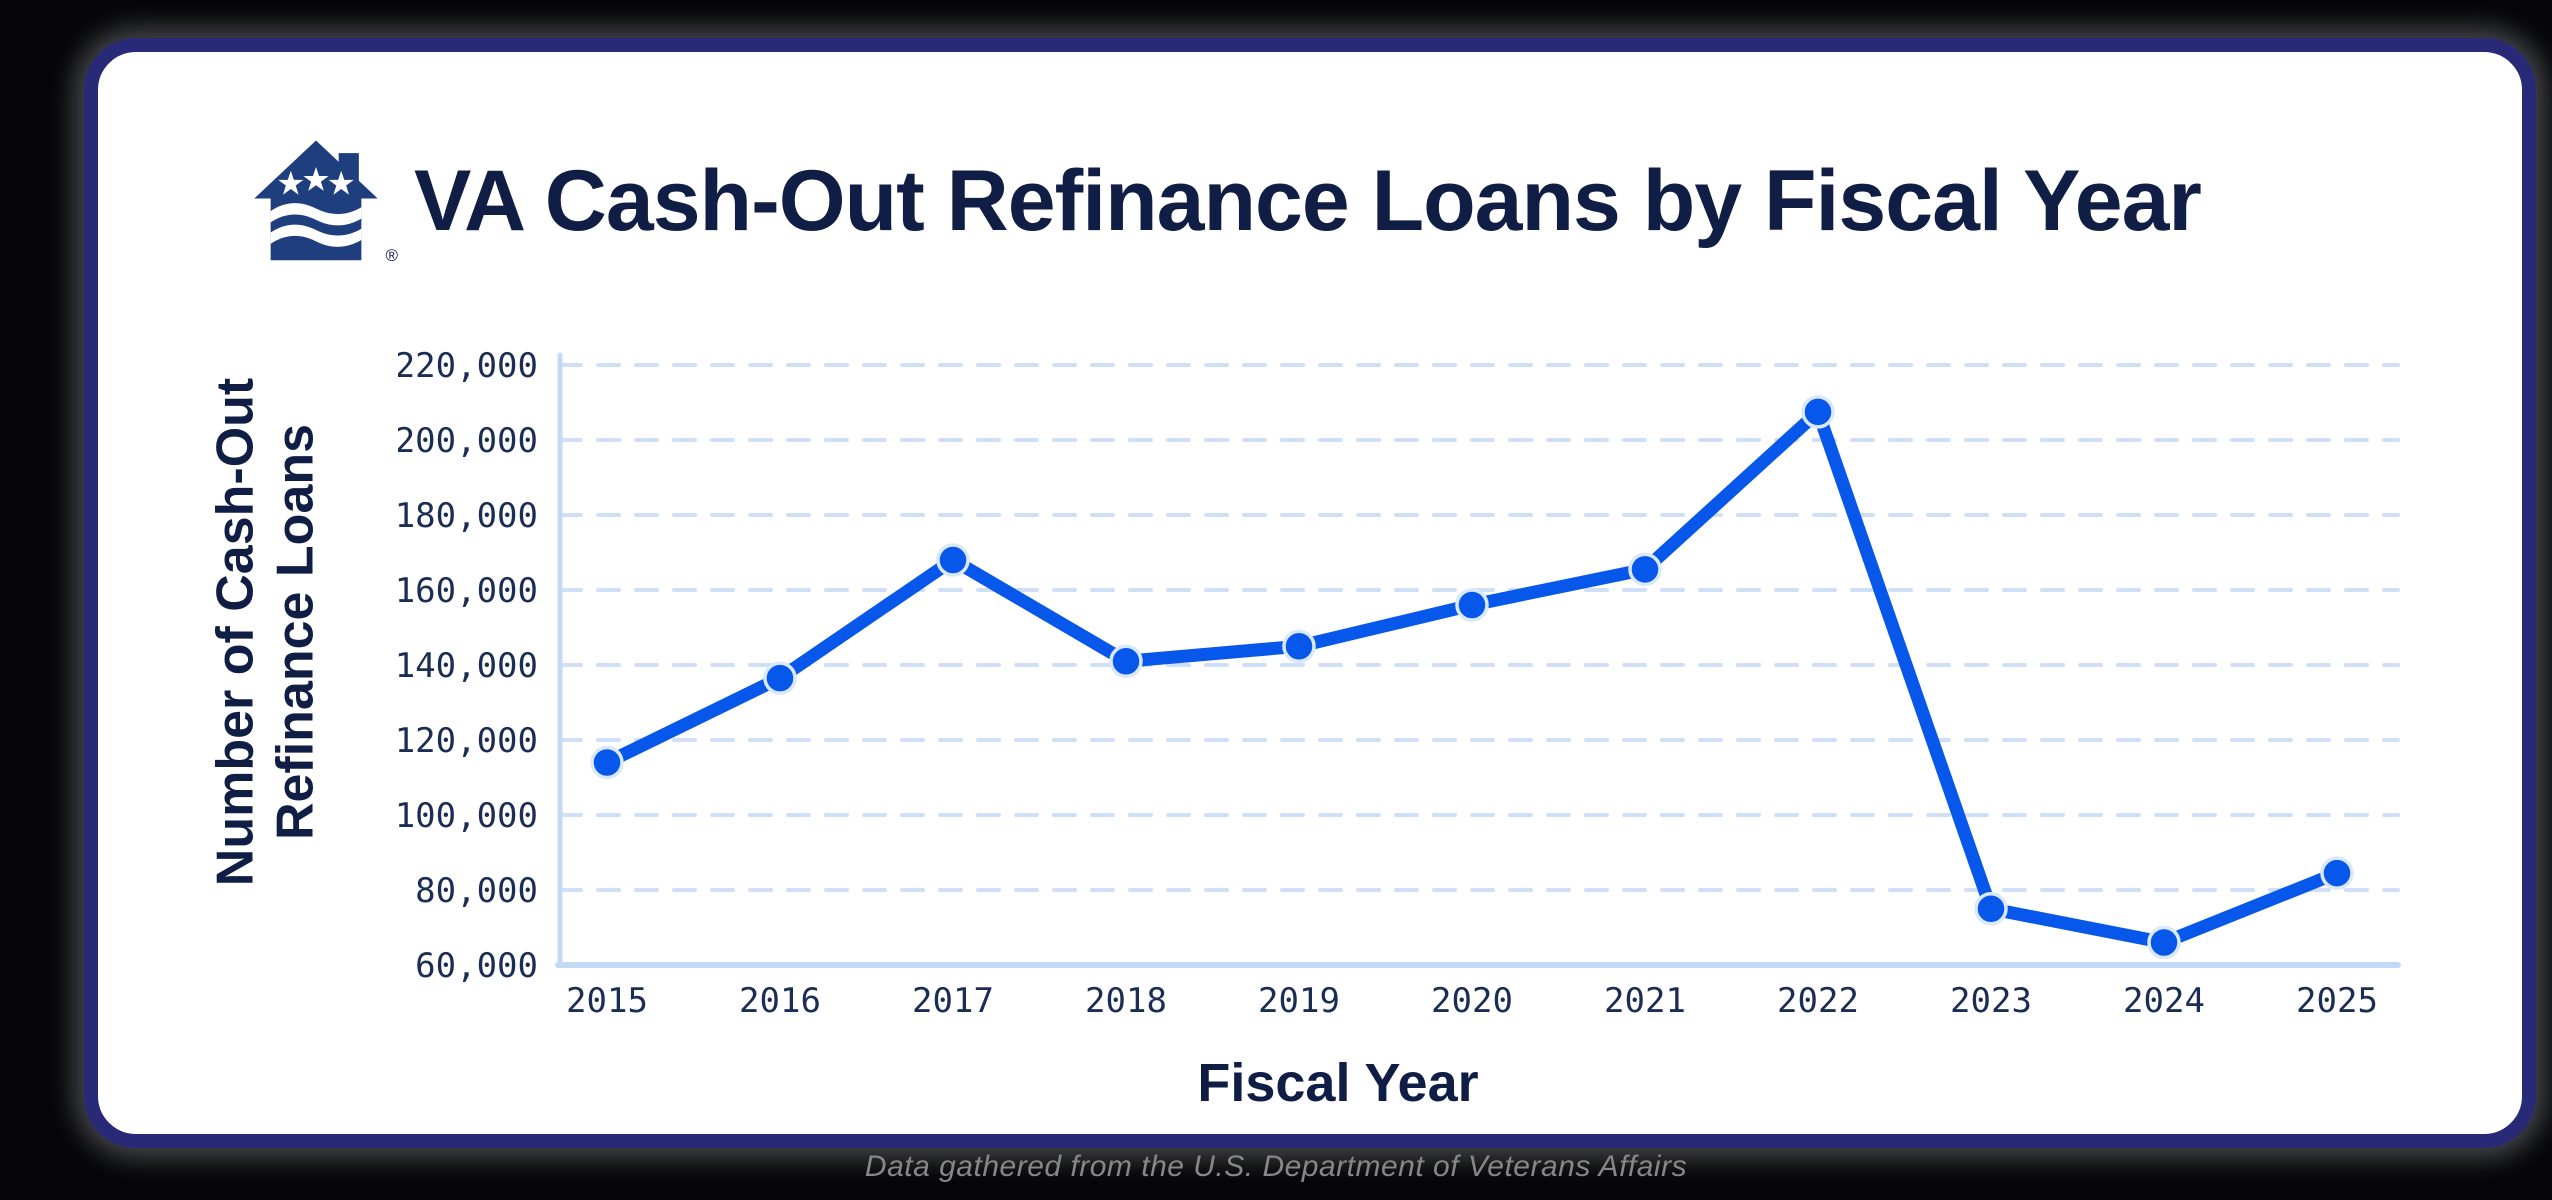  Describe the element at coordinates (316, 180) in the screenshot. I see `logo-stars` at that location.